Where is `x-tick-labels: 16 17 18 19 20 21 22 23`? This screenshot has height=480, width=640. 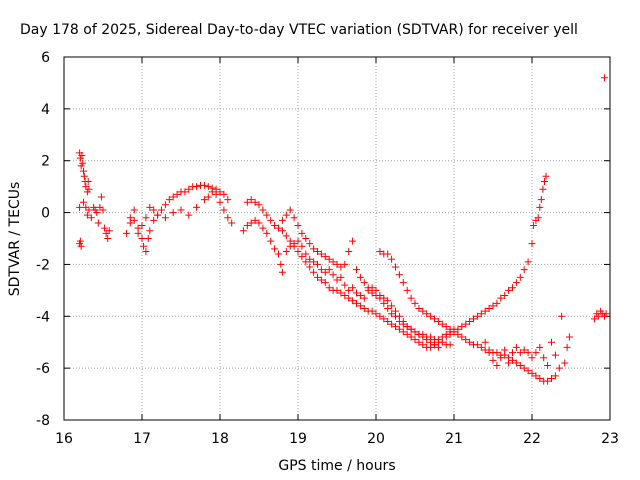 x-tick-labels: 16 17 18 19 20 21 22 23 is located at coordinates (337, 439).